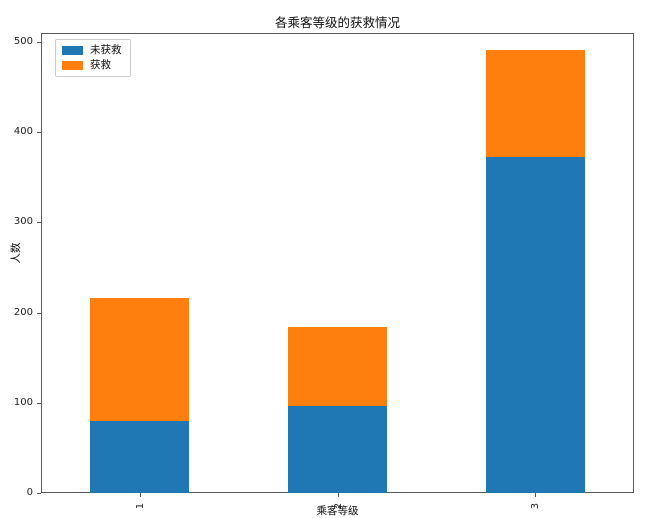  Describe the element at coordinates (16, 253) in the screenshot. I see `y-axis-label: 人数` at that location.